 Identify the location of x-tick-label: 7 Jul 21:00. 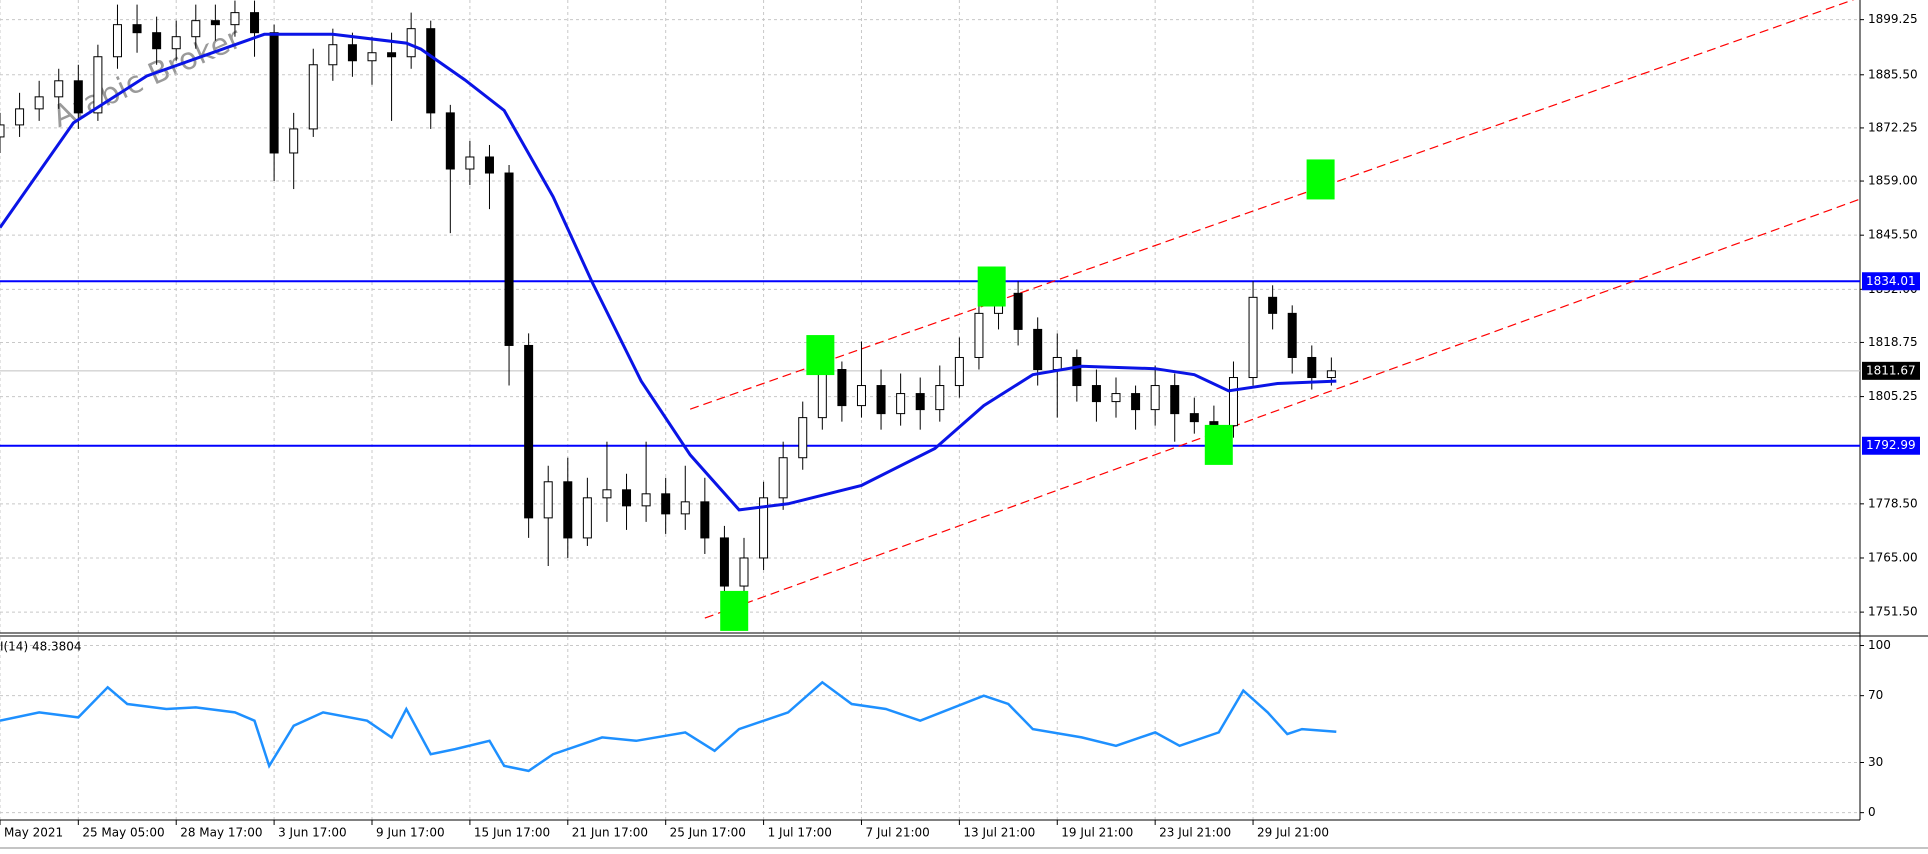
(897, 833).